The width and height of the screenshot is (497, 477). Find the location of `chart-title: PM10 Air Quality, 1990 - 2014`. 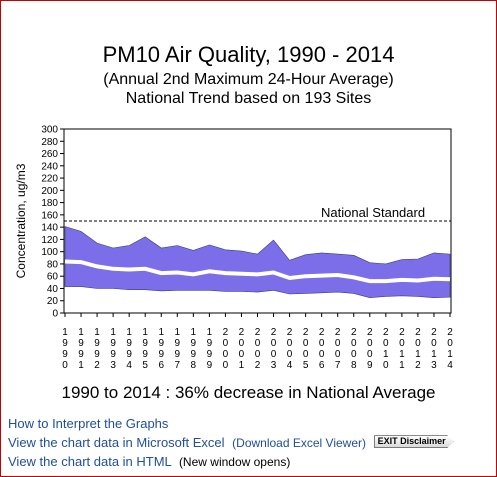

chart-title: PM10 Air Quality, 1990 - 2014 is located at coordinates (248, 54).